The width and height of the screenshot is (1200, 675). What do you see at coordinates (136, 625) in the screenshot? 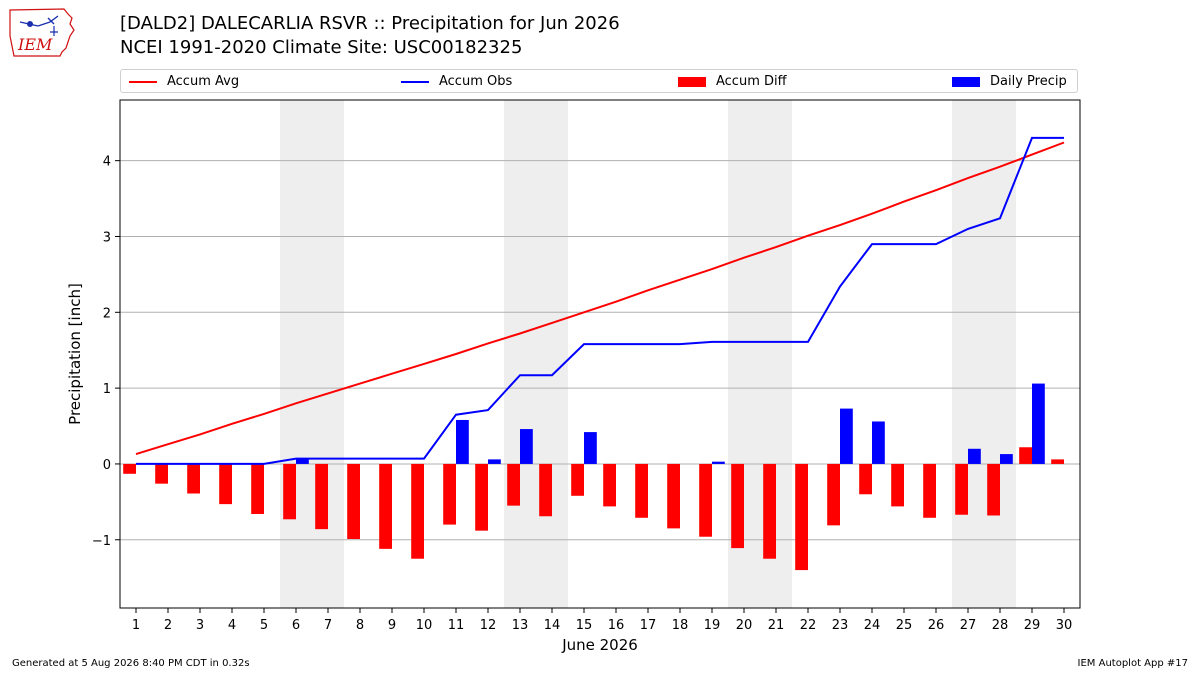
I see `x-tick-label: 1` at bounding box center [136, 625].